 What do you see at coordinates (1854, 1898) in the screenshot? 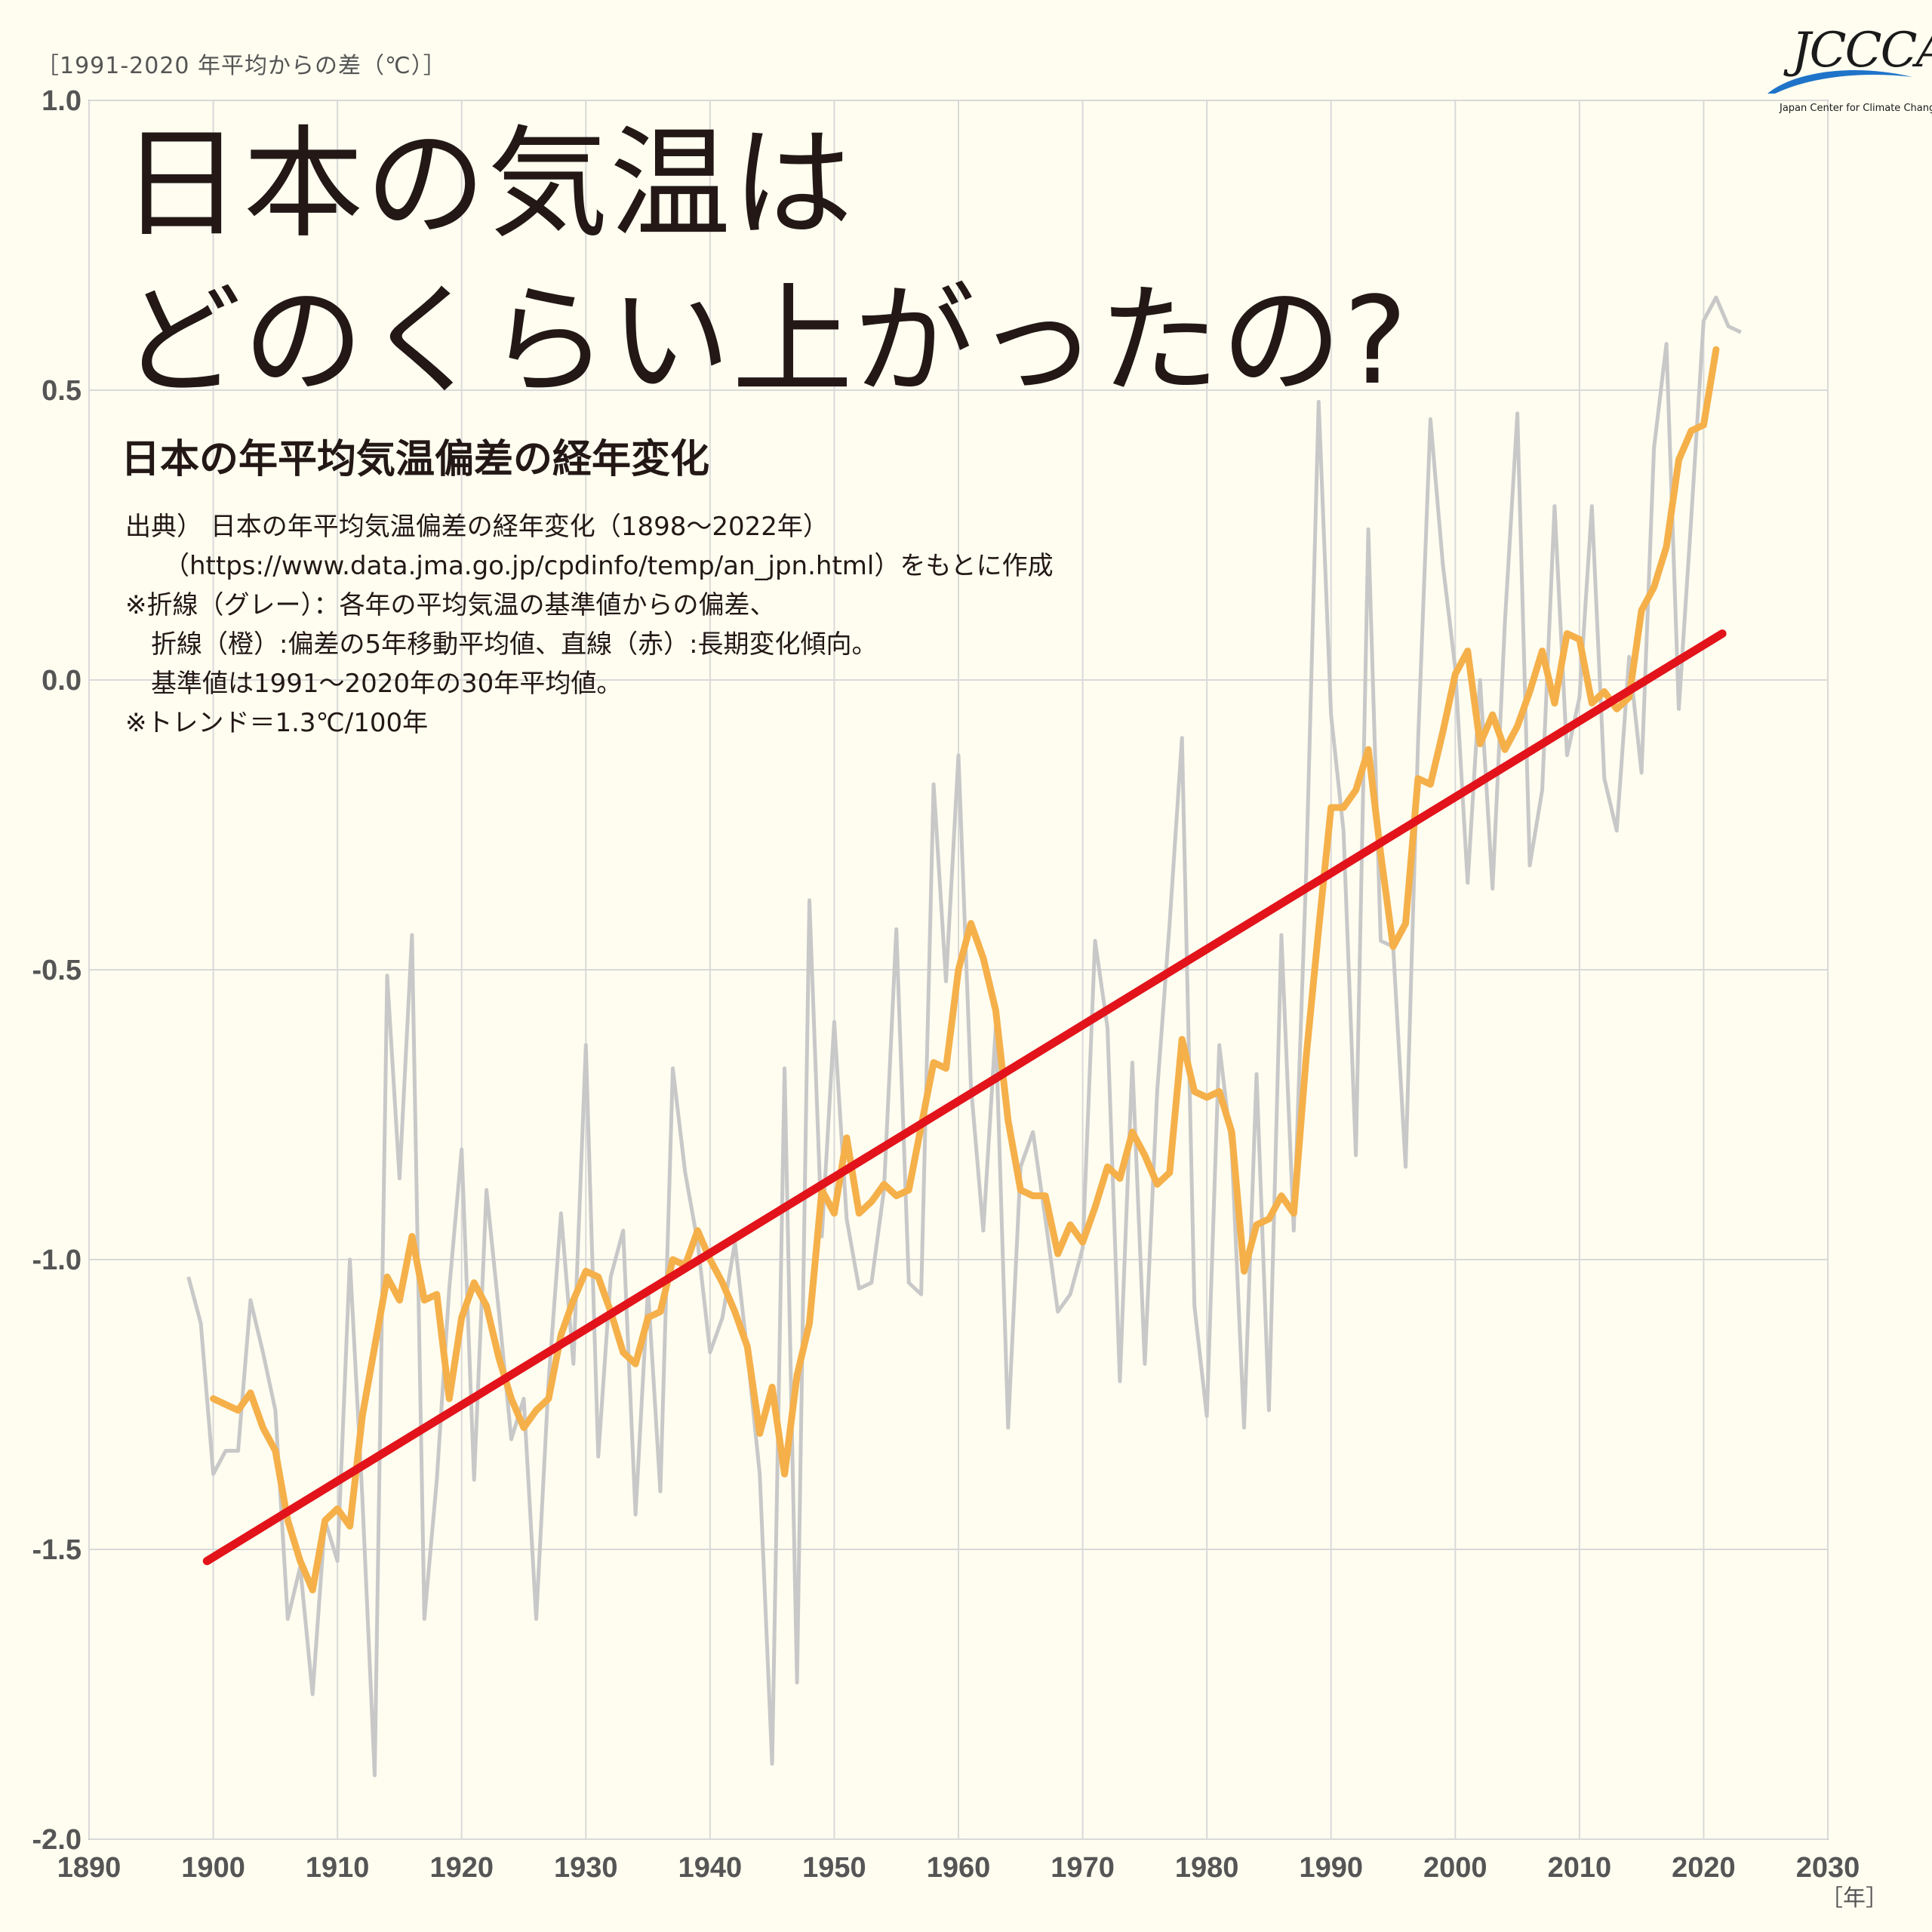
I see `x-axis-unit-label: ［年］` at bounding box center [1854, 1898].